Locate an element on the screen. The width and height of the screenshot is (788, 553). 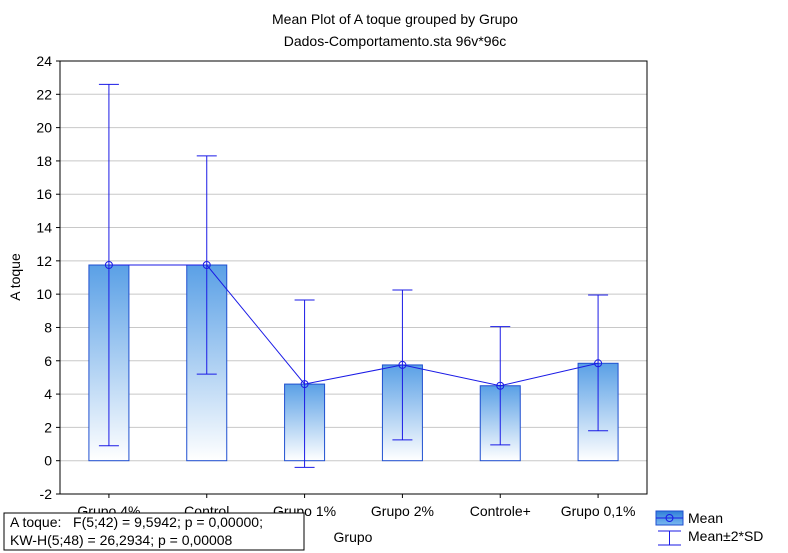
y-tick-label: 16 is located at coordinates (44, 194).